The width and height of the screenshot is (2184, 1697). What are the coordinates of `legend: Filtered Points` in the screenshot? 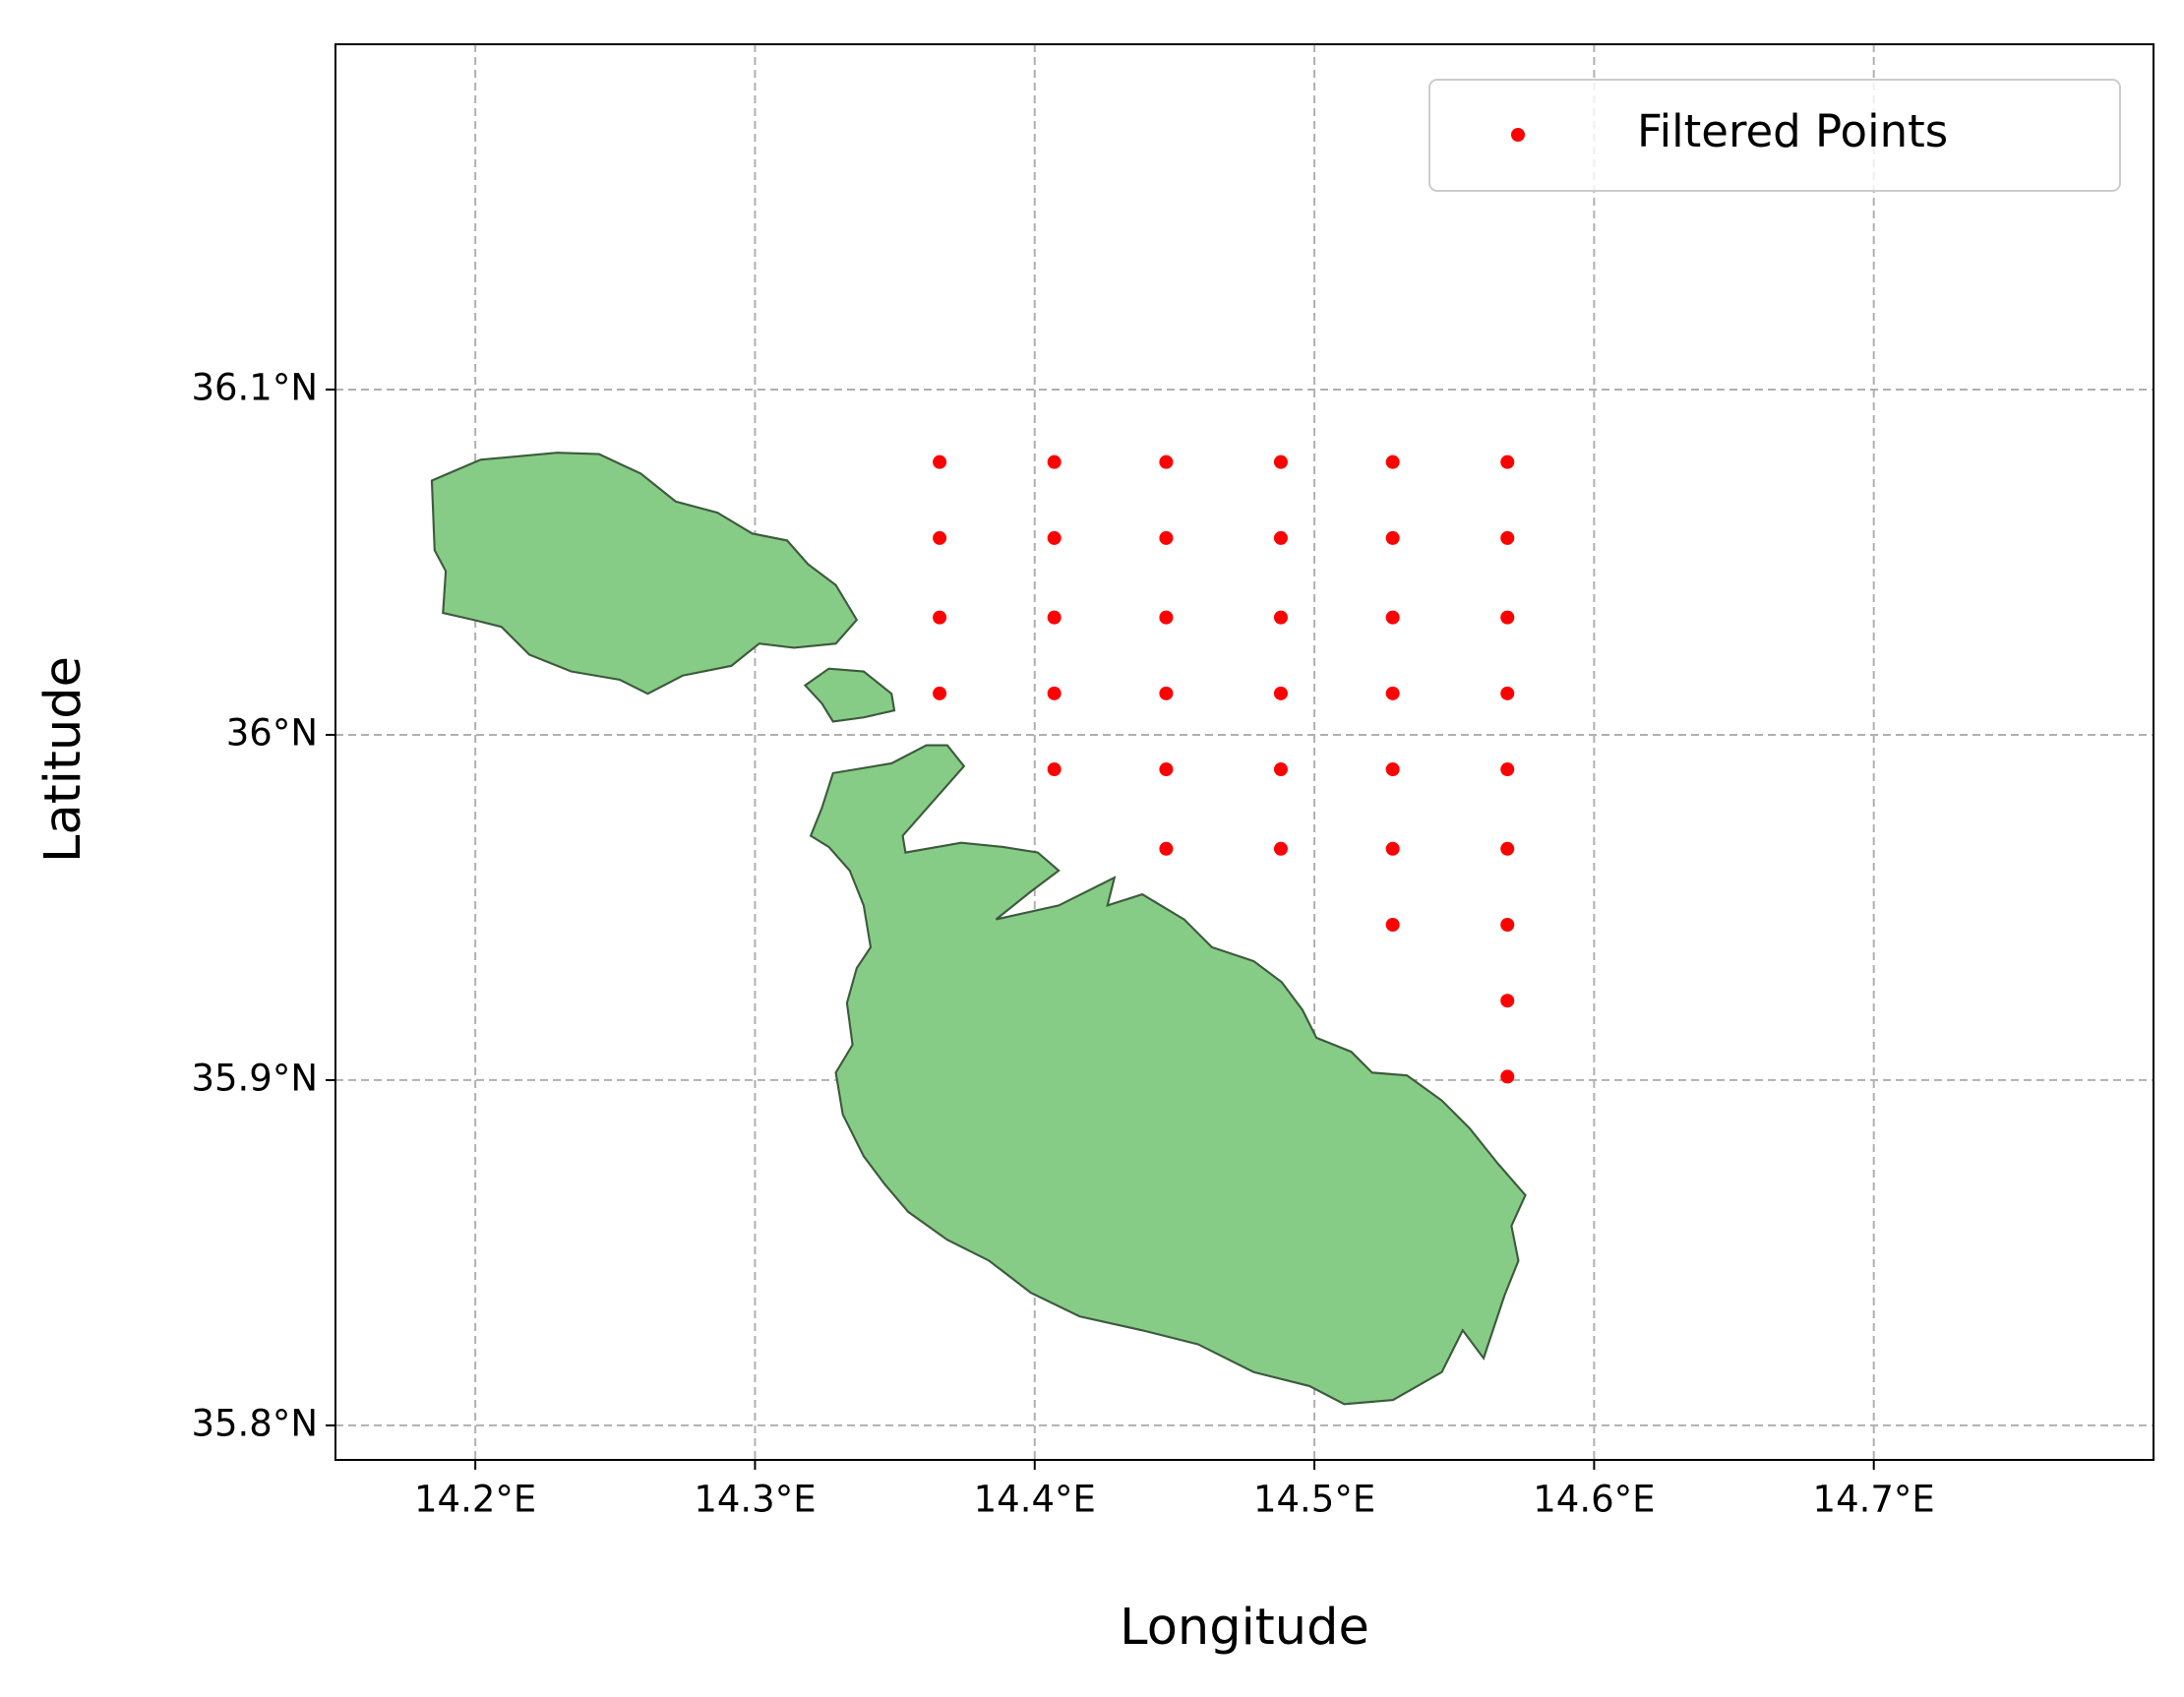 It's located at (1774, 135).